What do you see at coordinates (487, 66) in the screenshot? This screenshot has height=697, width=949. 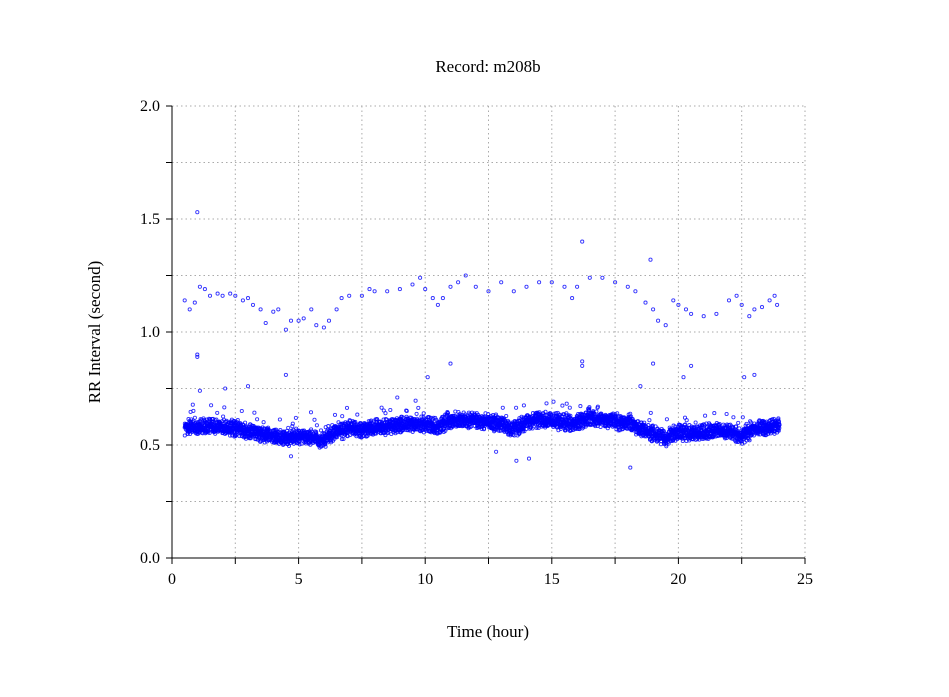 I see `chart-title: Record: m208b` at bounding box center [487, 66].